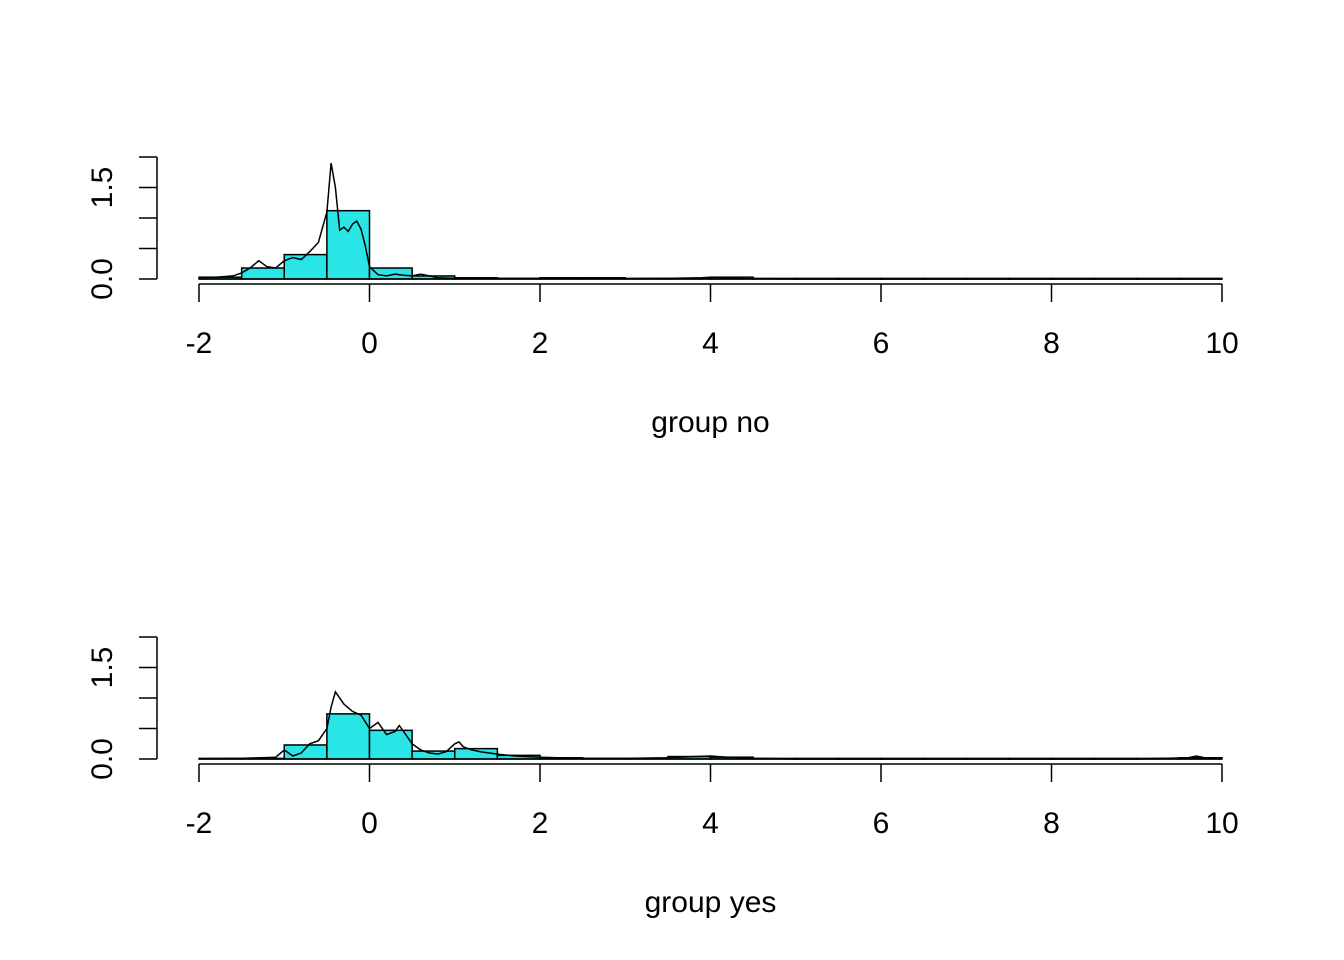  I want to click on density-curve-group-no, so click(710, 221).